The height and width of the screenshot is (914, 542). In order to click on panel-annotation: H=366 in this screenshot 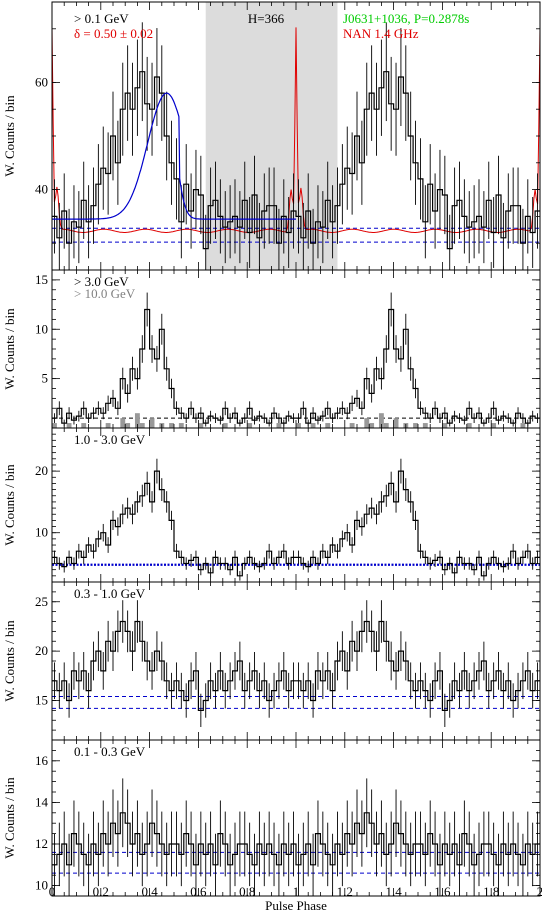, I will do `click(266, 18)`.